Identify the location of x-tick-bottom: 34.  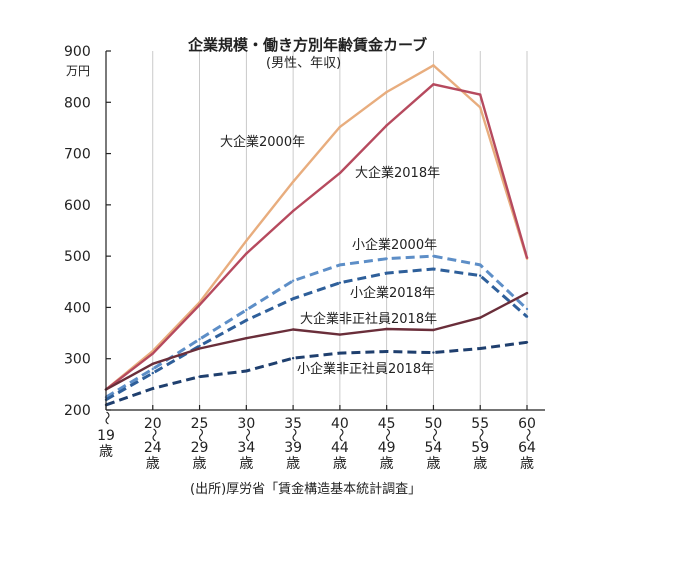
(246, 448).